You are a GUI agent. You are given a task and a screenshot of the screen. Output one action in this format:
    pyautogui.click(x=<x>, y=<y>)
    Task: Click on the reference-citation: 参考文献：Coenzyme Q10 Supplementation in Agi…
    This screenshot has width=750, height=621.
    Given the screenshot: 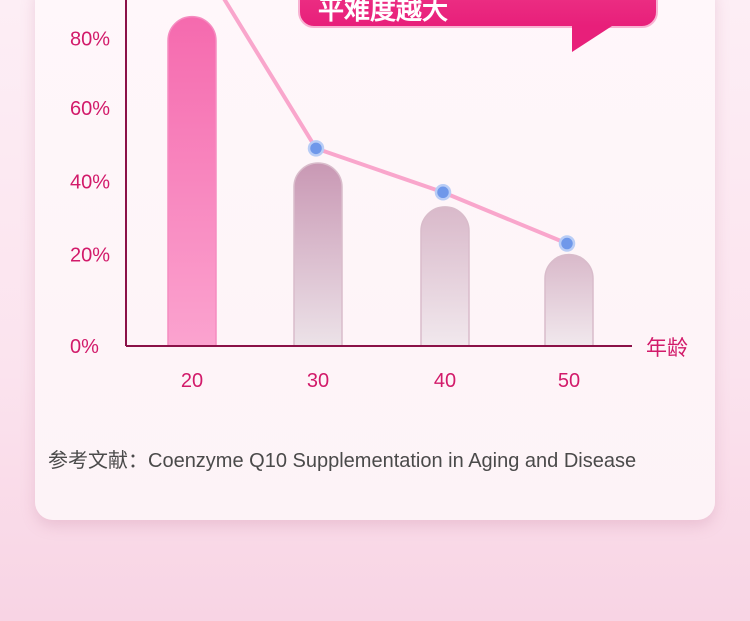 What is the action you would take?
    pyautogui.click(x=342, y=461)
    